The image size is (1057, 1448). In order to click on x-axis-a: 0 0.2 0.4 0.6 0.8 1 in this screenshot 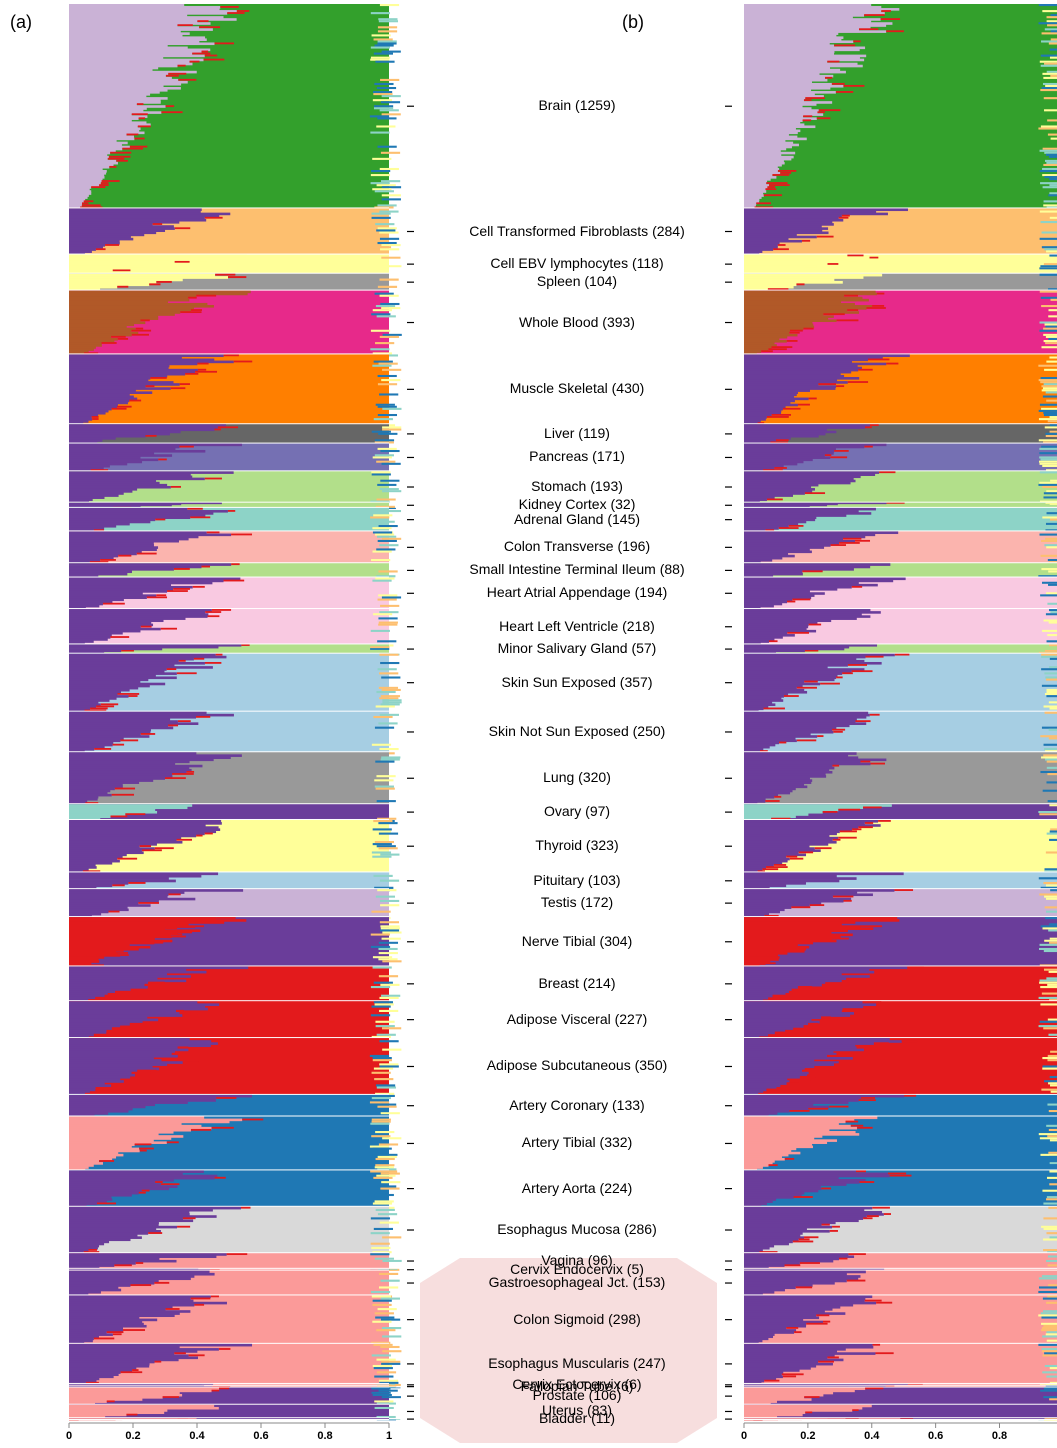, I will do `click(229, 1432)`.